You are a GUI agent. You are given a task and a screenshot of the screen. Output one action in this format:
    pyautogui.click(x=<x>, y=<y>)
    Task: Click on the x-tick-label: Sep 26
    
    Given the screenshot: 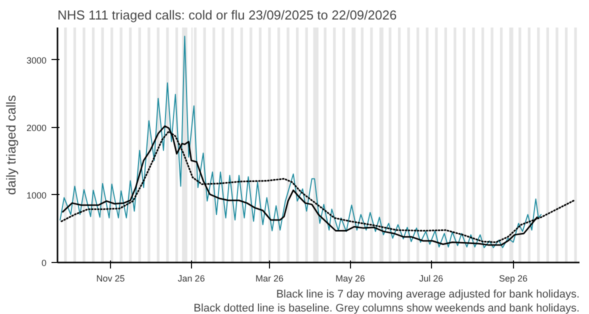 What is the action you would take?
    pyautogui.click(x=513, y=279)
    